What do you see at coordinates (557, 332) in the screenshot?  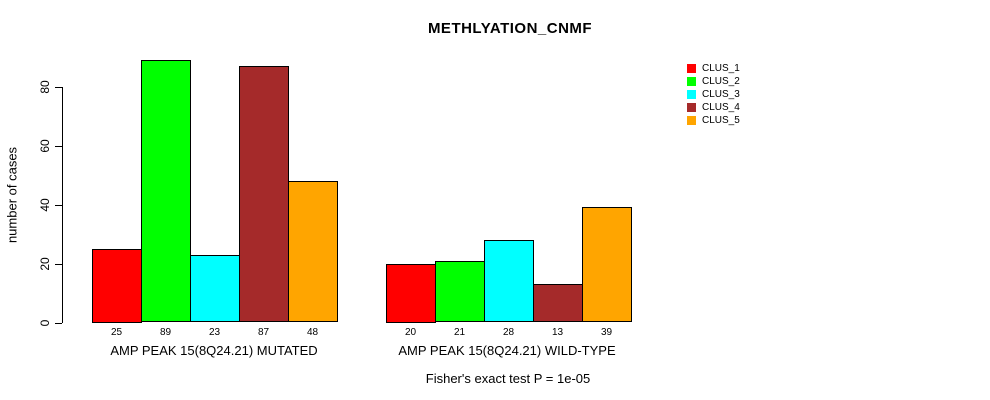 I see `bar-value-label: 13` at bounding box center [557, 332].